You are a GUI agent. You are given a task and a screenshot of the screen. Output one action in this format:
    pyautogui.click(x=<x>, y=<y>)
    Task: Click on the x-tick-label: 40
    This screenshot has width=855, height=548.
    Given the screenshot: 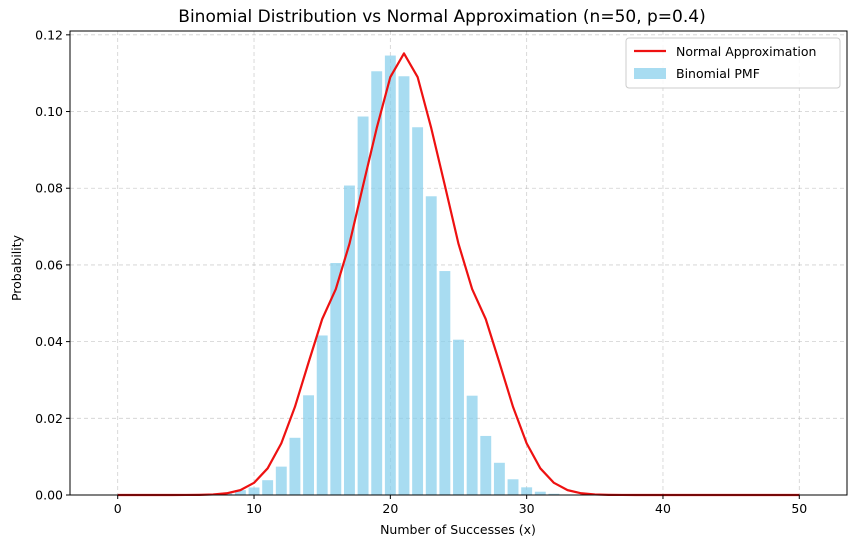 What is the action you would take?
    pyautogui.click(x=663, y=508)
    